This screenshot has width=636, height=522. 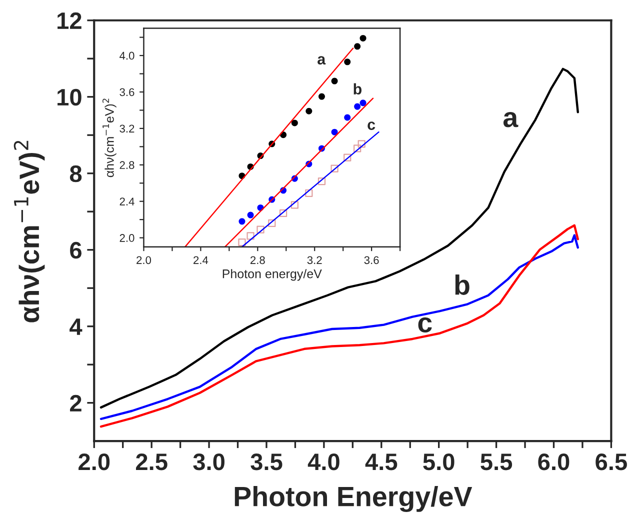 What do you see at coordinates (76, 403) in the screenshot?
I see `y-tick-label: 2` at bounding box center [76, 403].